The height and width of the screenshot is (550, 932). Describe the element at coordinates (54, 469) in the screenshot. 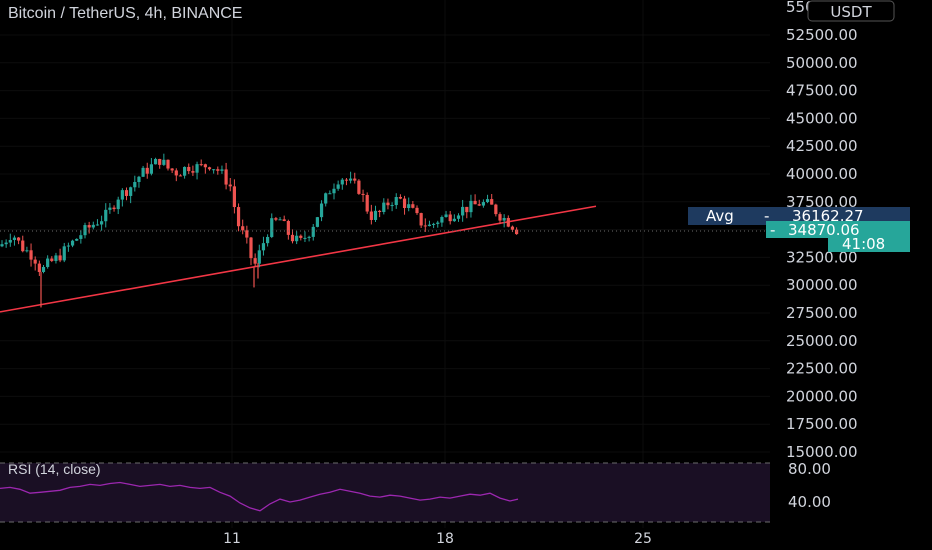

I see `rsi-label: RSI (14, close)` at that location.